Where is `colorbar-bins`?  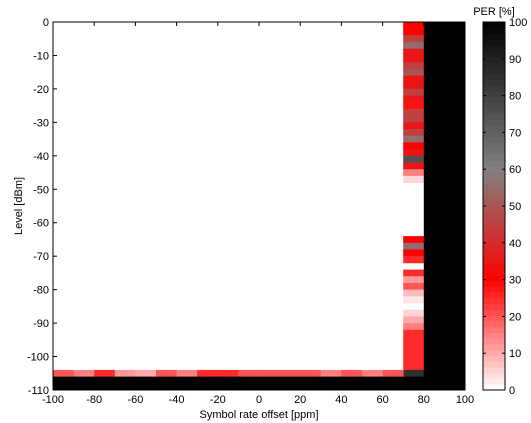
colorbar-bins is located at coordinates (494, 206).